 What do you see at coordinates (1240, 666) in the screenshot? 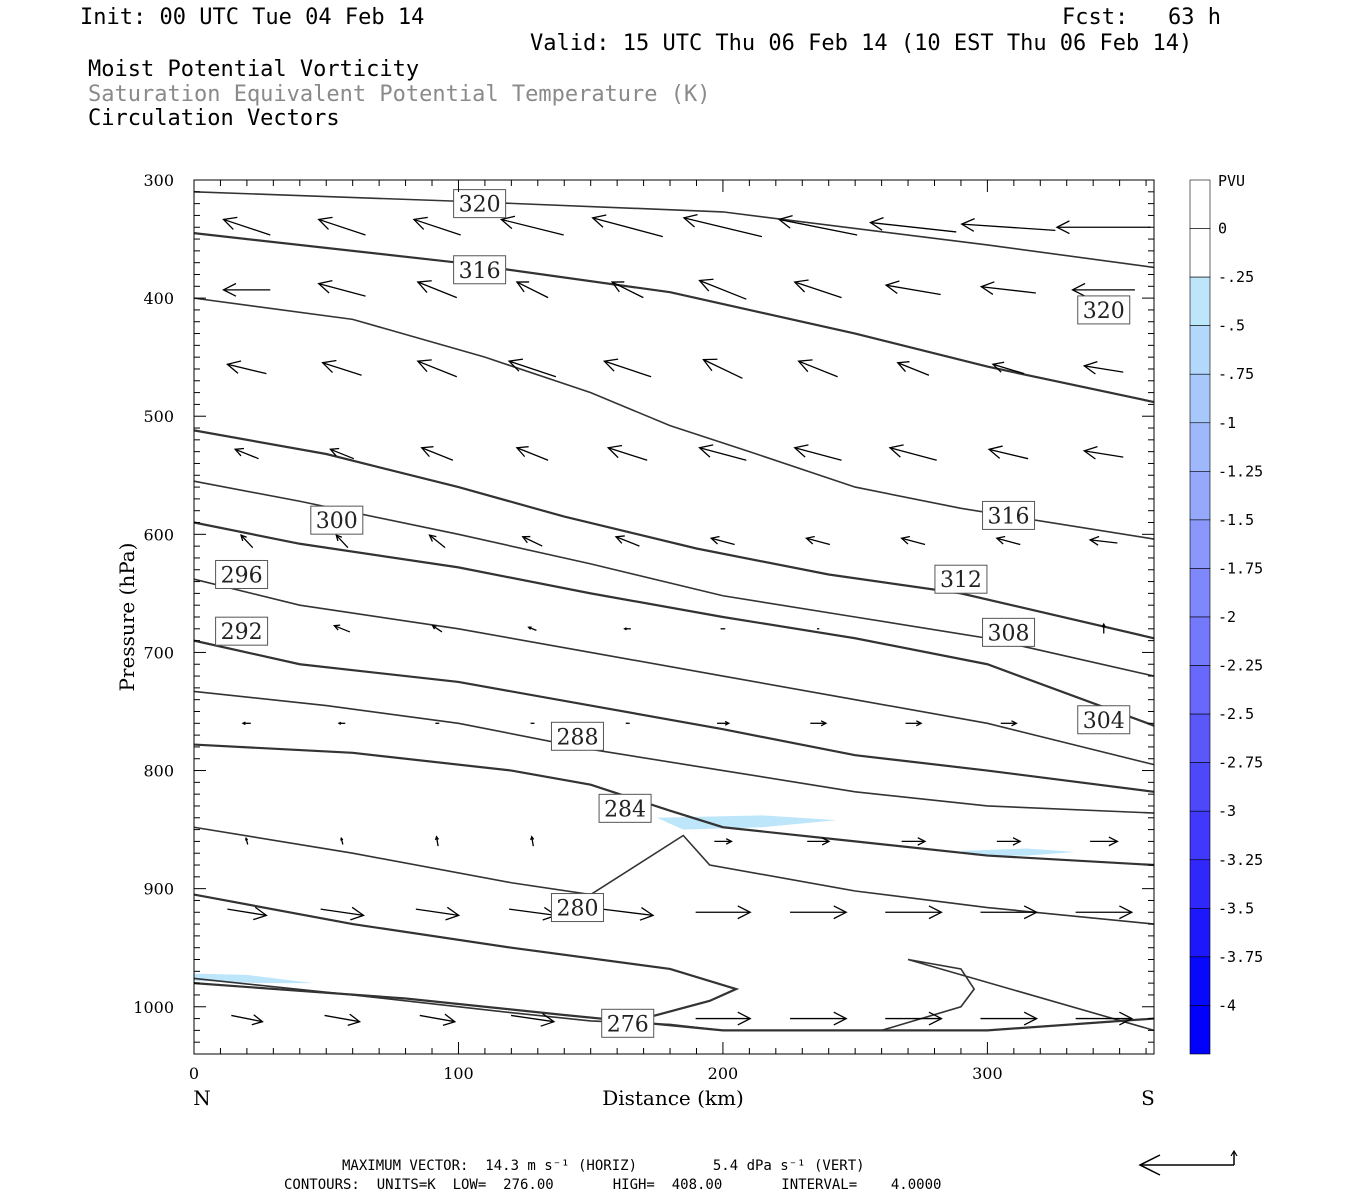
I see `colorbar-label-9: -2.25` at bounding box center [1240, 666].